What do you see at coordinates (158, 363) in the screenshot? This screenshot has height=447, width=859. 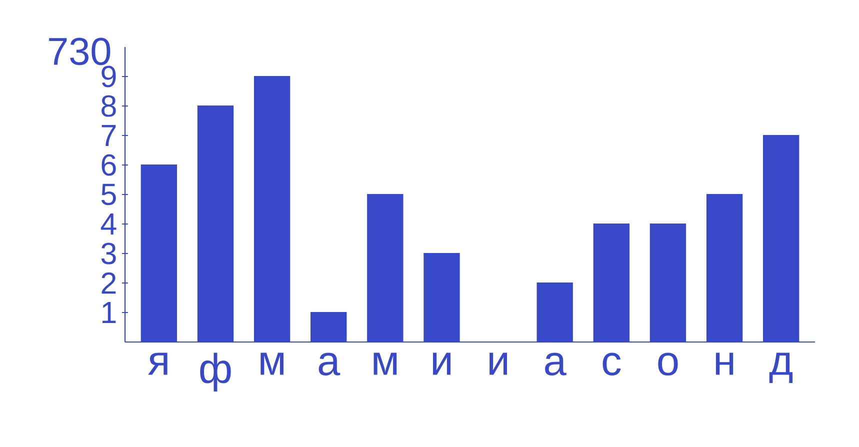 I see `x-tick-label: я` at bounding box center [158, 363].